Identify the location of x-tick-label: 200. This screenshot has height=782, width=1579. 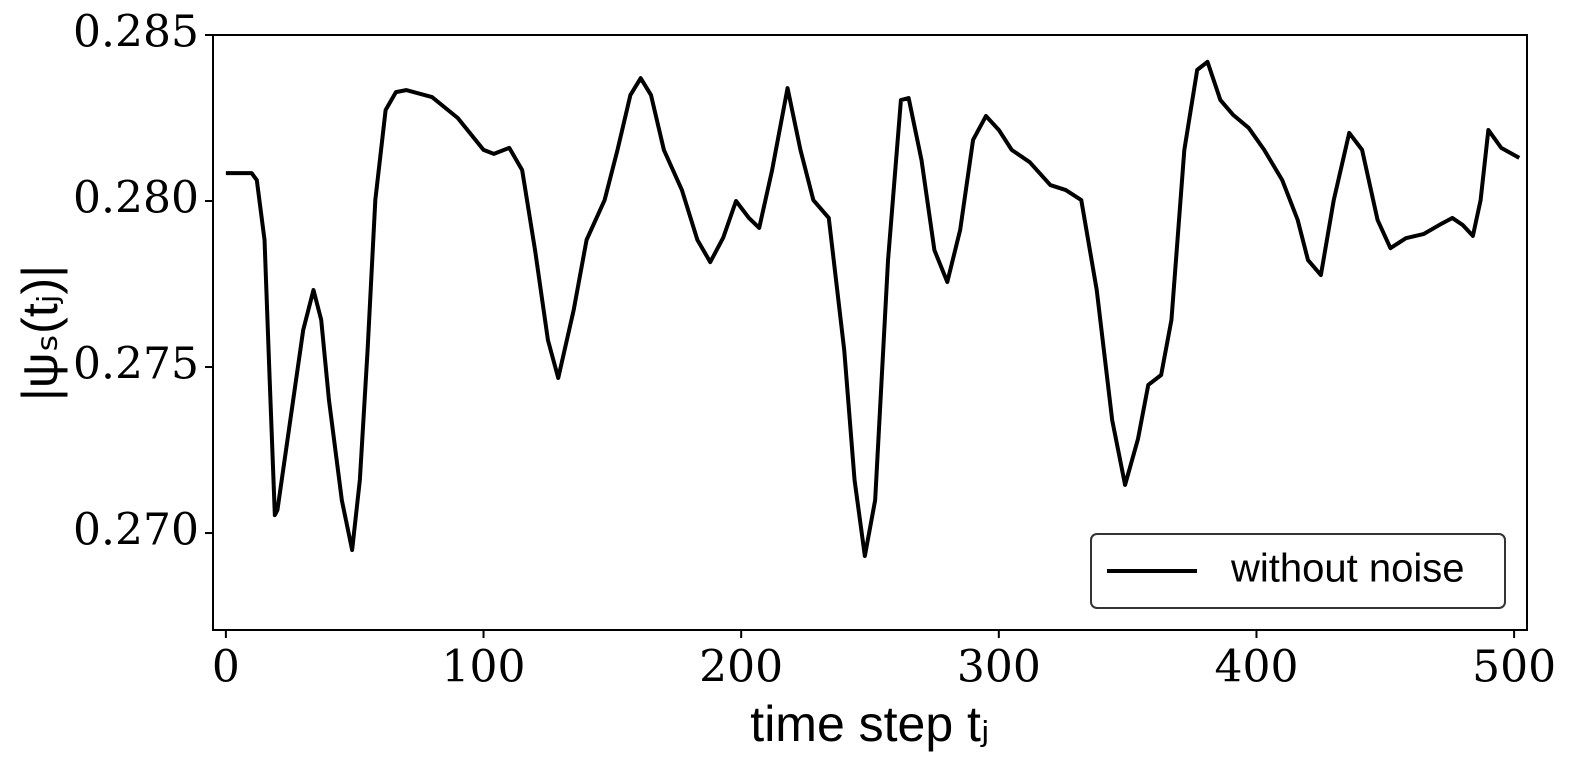
(741, 667).